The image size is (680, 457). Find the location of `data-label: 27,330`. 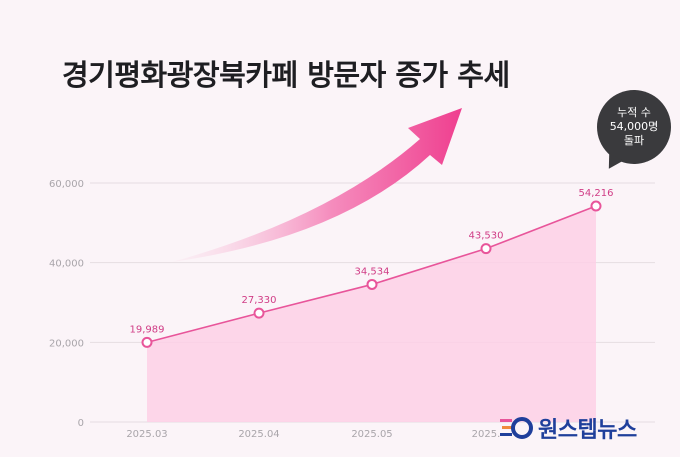

data-label: 27,330 is located at coordinates (259, 300).